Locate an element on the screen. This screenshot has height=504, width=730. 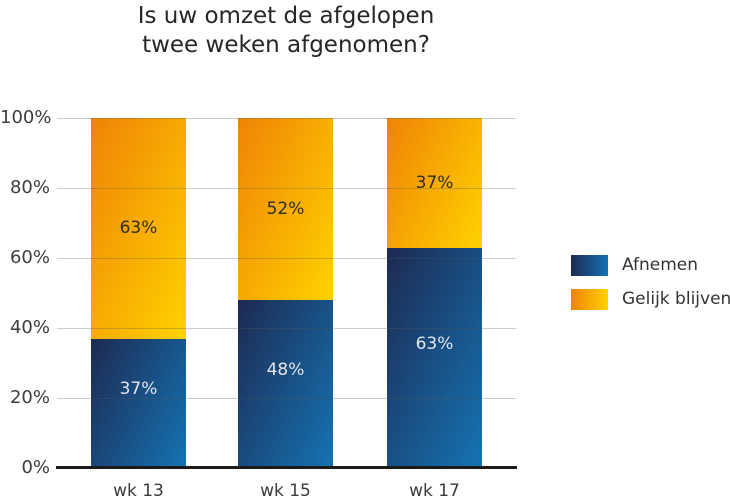
x-axis-label-wk17: wk 17 is located at coordinates (434, 491).